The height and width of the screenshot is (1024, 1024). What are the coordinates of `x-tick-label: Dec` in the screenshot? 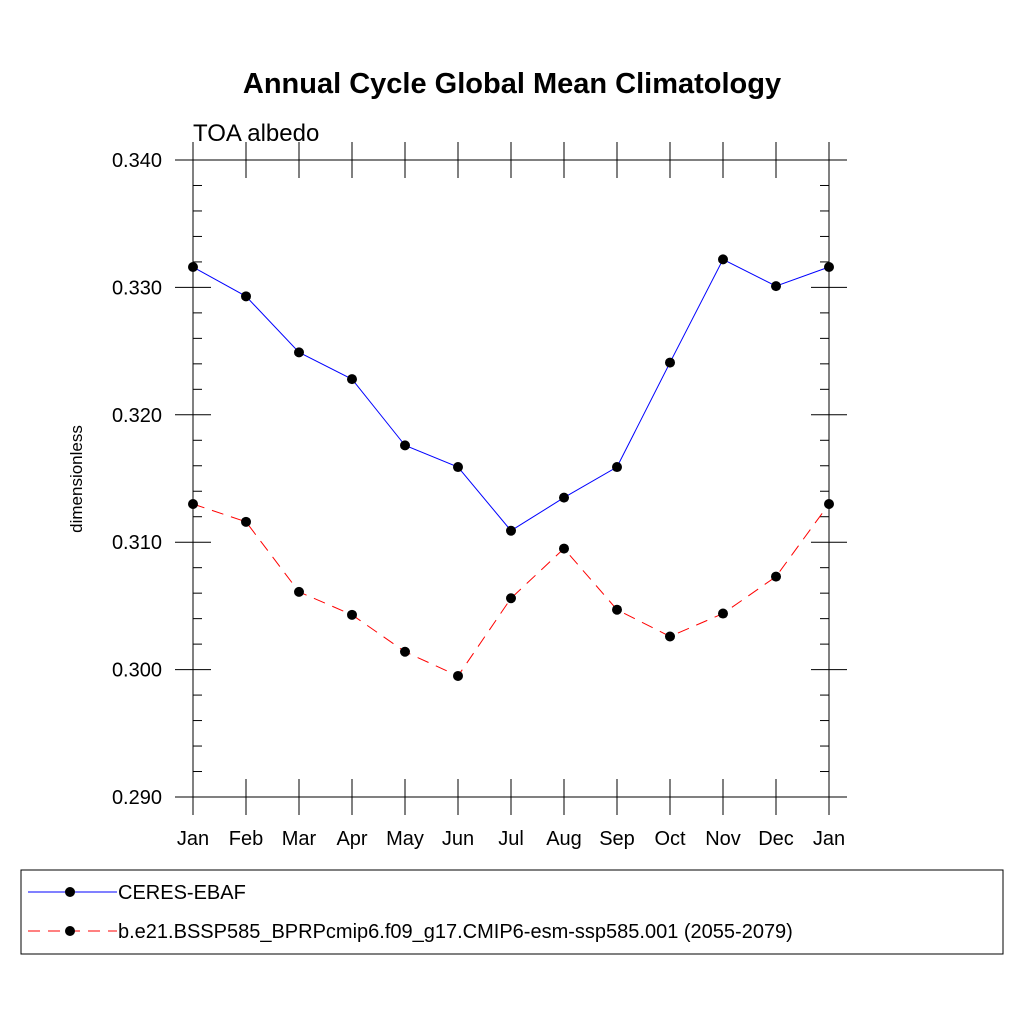 It's located at (776, 839).